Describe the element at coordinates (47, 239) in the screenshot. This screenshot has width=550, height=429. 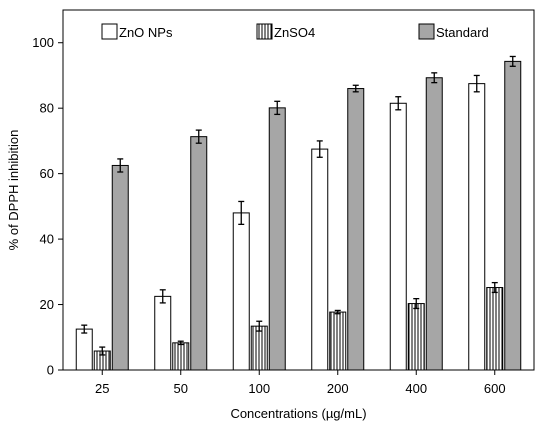
I see `y-tick-label: 40` at that location.